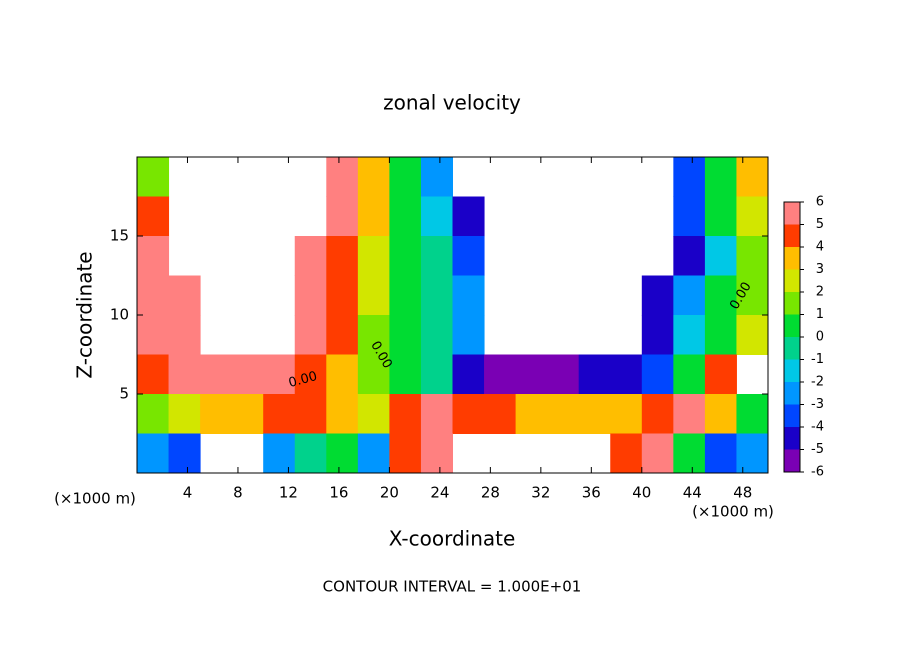 This screenshot has height=654, width=904. What do you see at coordinates (817, 404) in the screenshot?
I see `colorbar-tick-label: -3` at bounding box center [817, 404].